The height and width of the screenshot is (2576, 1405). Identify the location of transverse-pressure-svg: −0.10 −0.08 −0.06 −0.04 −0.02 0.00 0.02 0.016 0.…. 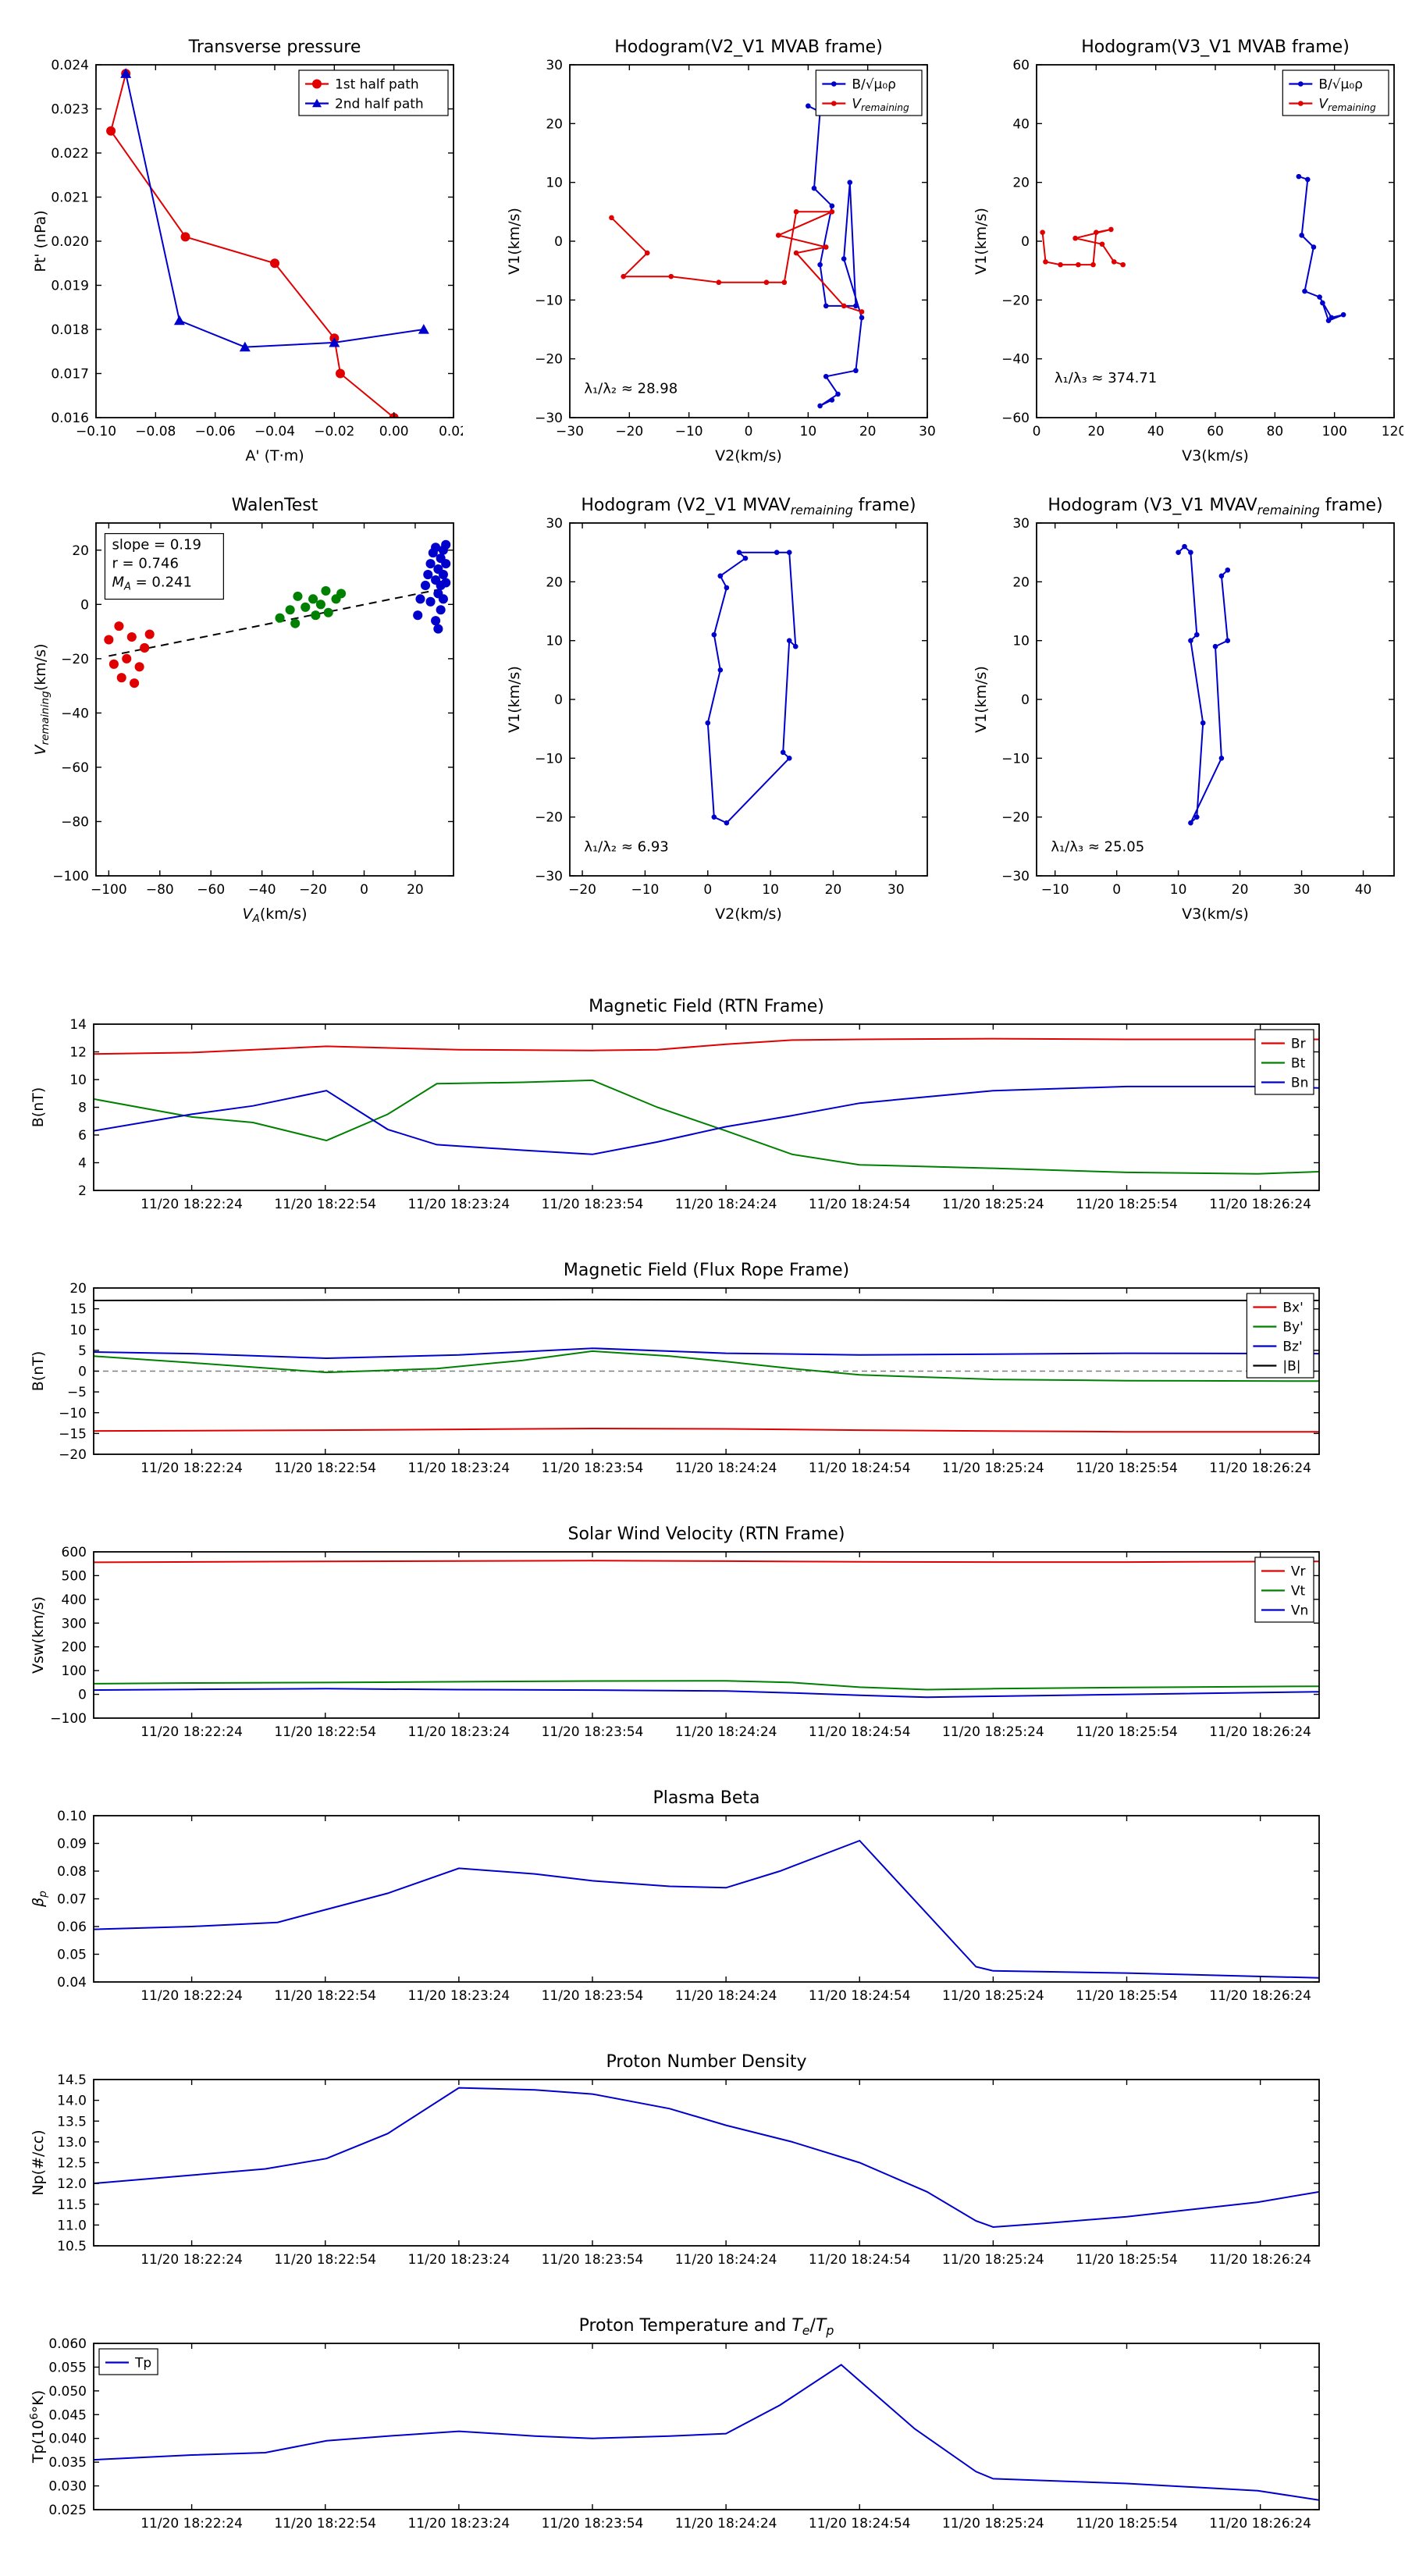
(249, 248).